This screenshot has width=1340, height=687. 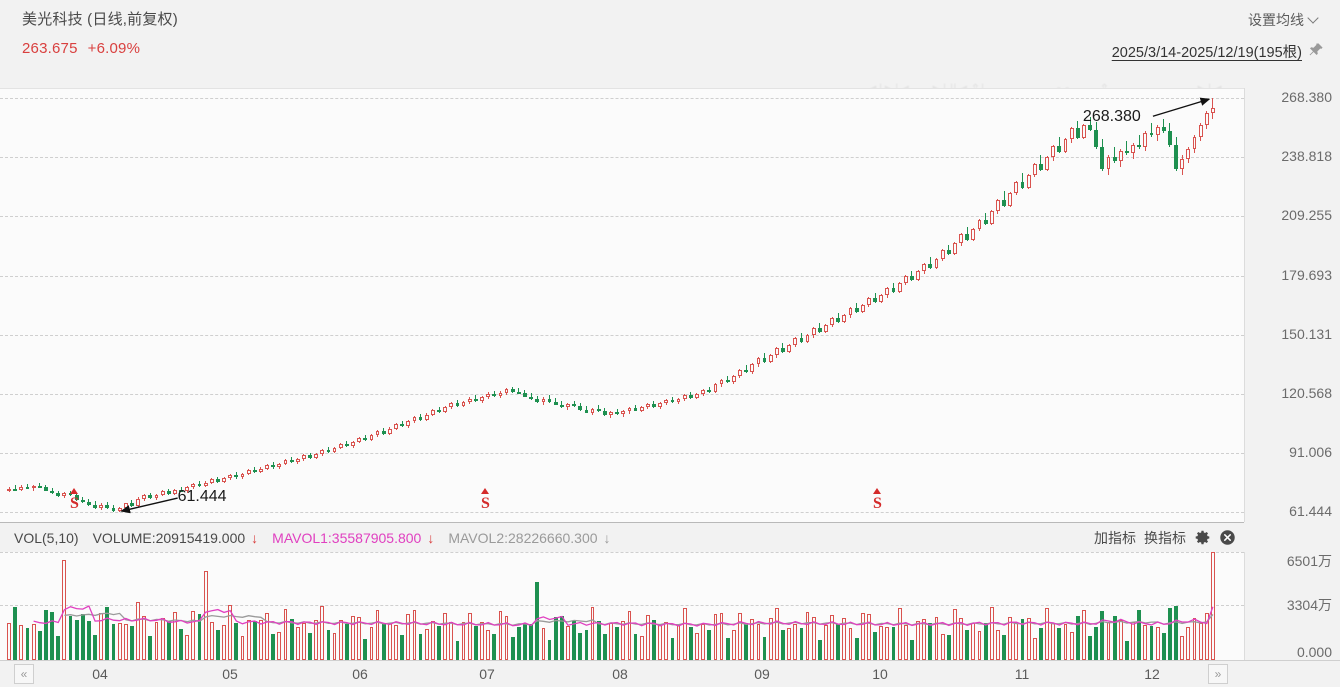 What do you see at coordinates (1202, 537) in the screenshot?
I see `gear-icon` at bounding box center [1202, 537].